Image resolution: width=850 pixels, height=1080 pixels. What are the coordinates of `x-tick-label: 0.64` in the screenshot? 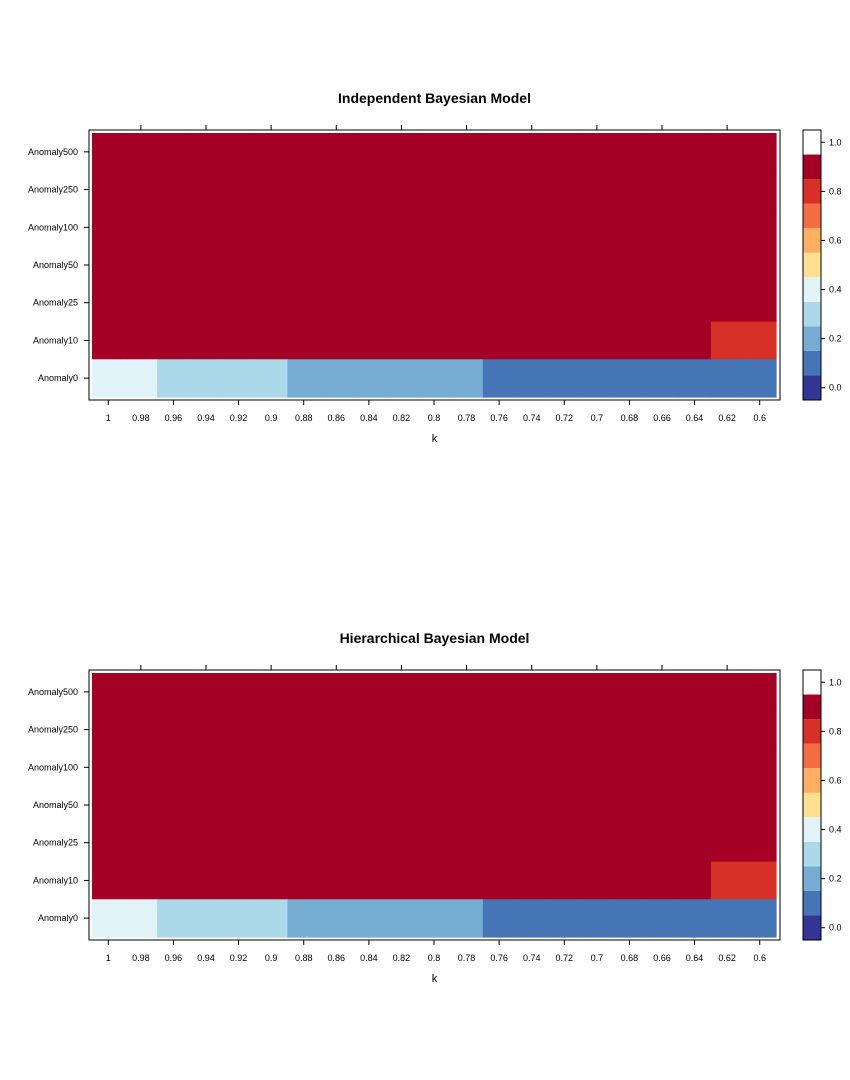 It's located at (695, 418).